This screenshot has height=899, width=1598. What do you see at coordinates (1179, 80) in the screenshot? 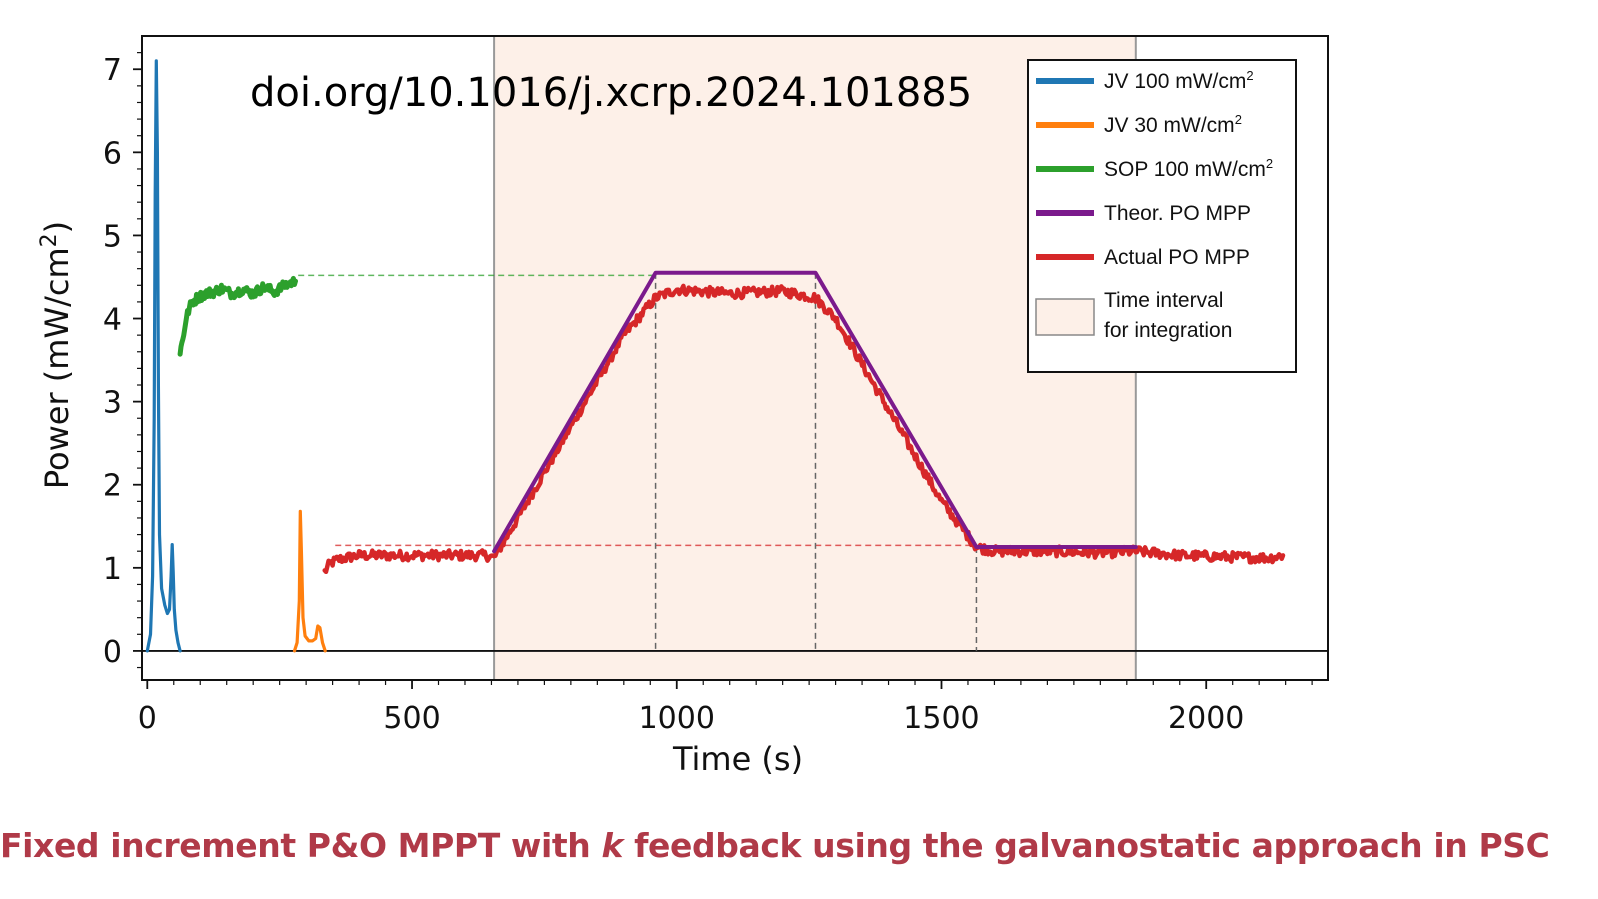
I see `legend-label-0: JV 100 mW/cm2` at bounding box center [1179, 80].